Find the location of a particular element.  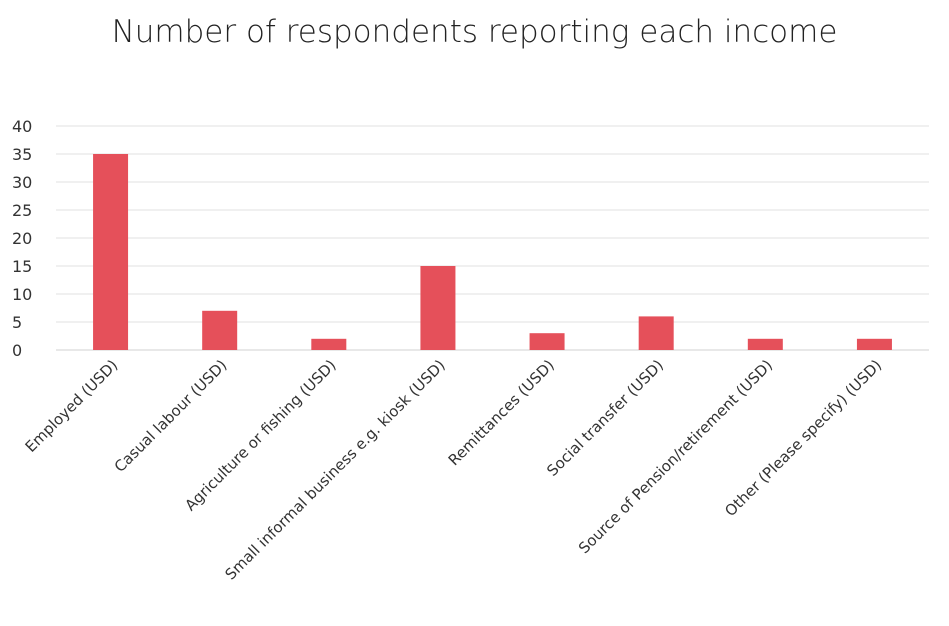

x-tick-label: Remittances (USD) is located at coordinates (501, 412).